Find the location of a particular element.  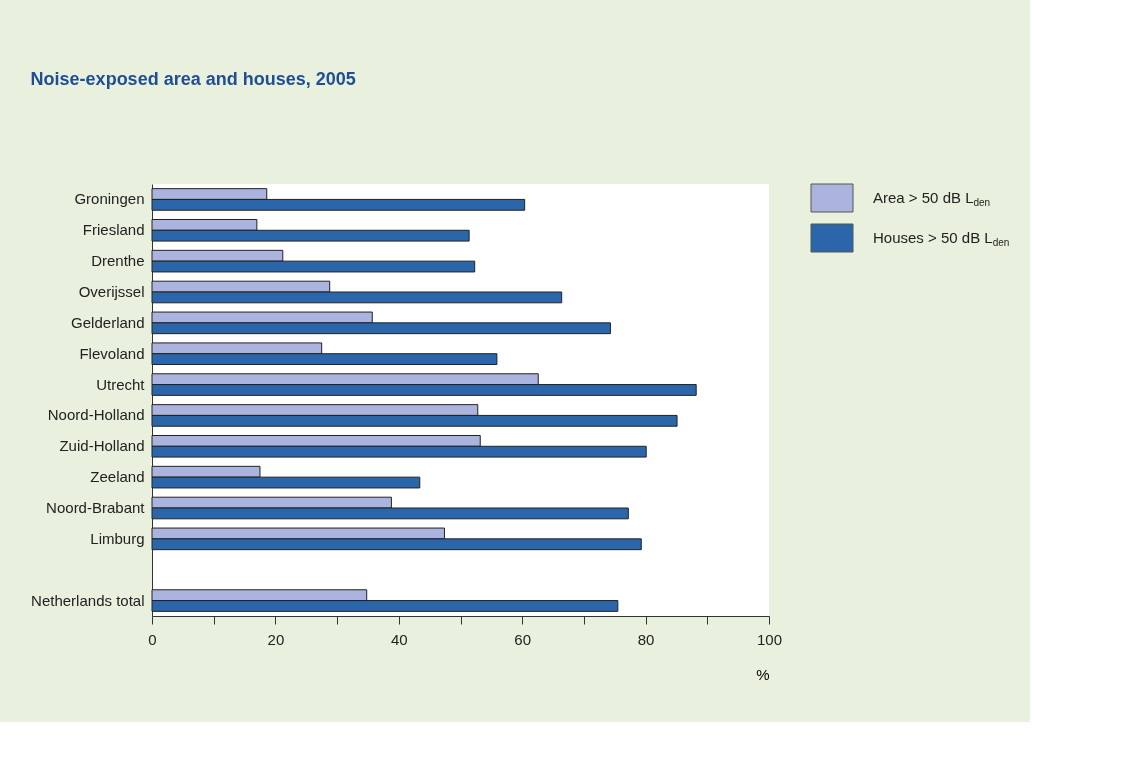

y-tick-label: Limburg is located at coordinates (117, 538).